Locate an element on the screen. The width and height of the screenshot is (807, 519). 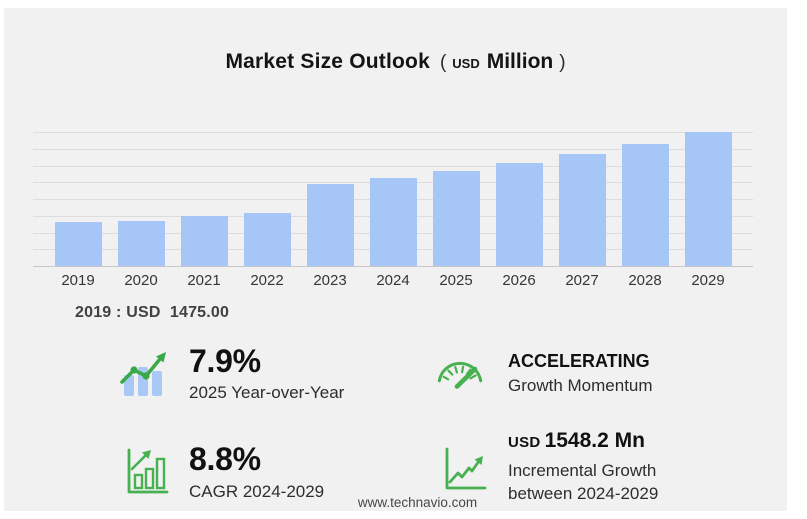
stat-incremental-prefix: USD is located at coordinates (524, 442).